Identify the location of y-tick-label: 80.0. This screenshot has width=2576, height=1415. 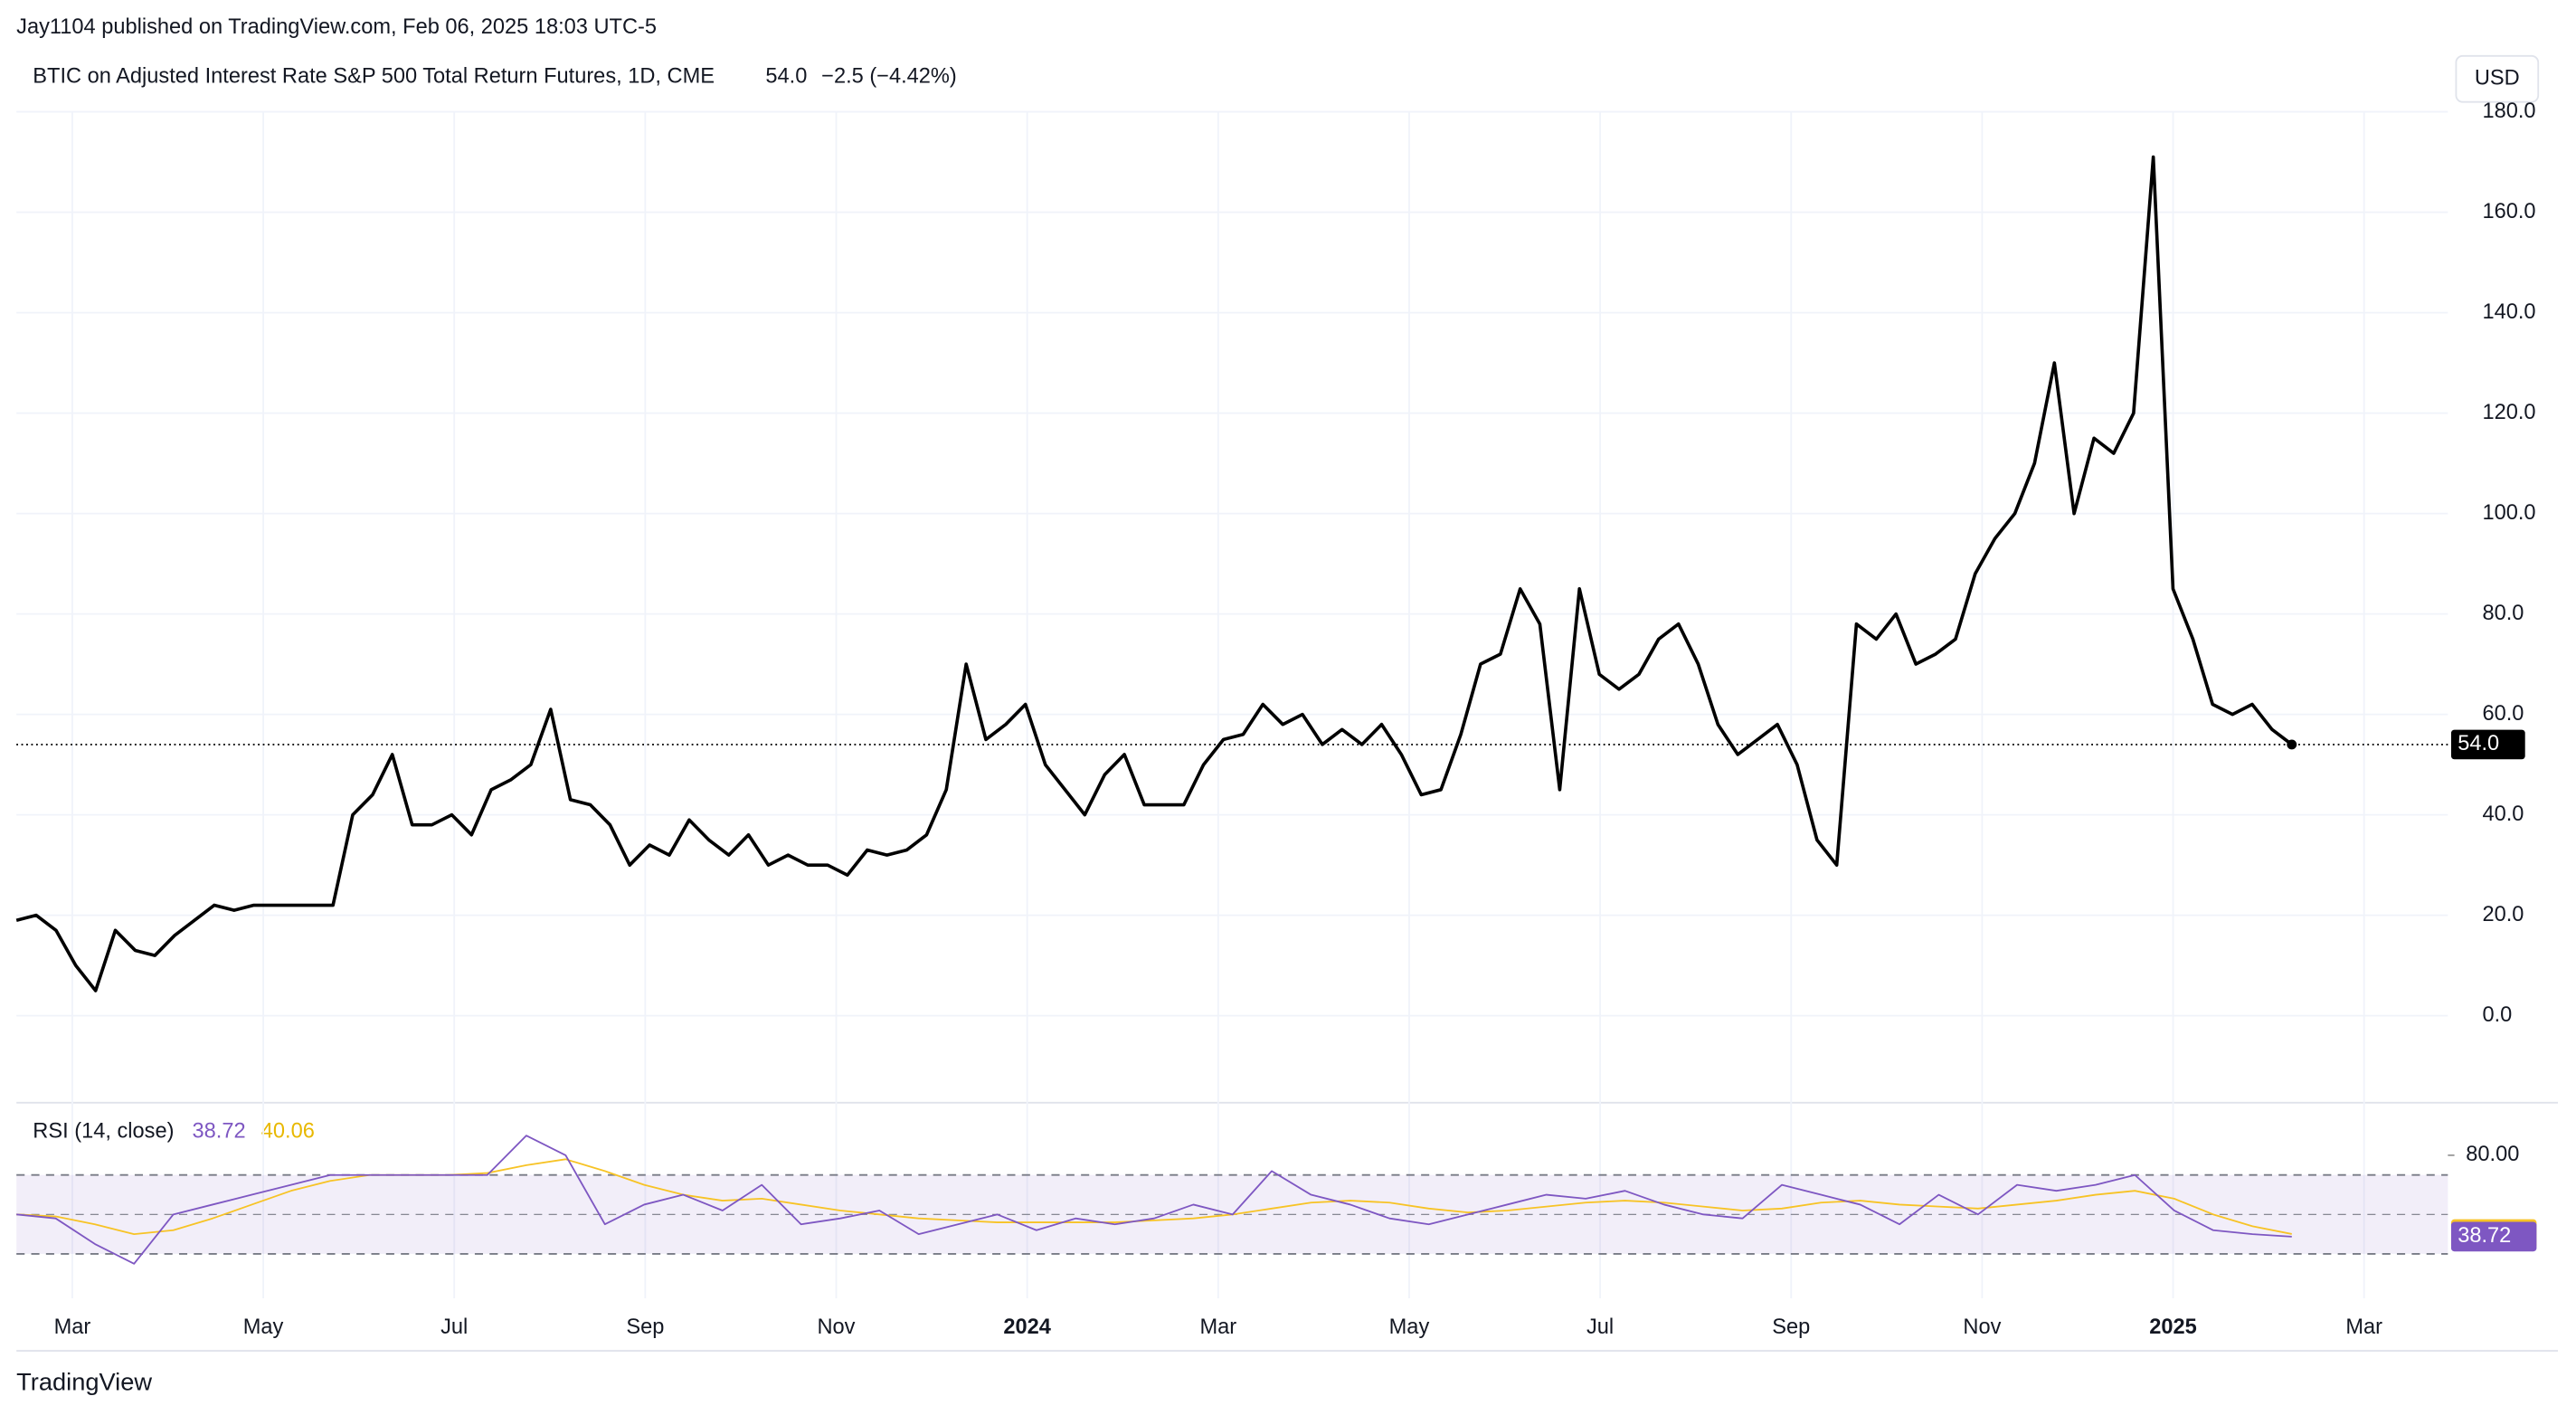
(2503, 613).